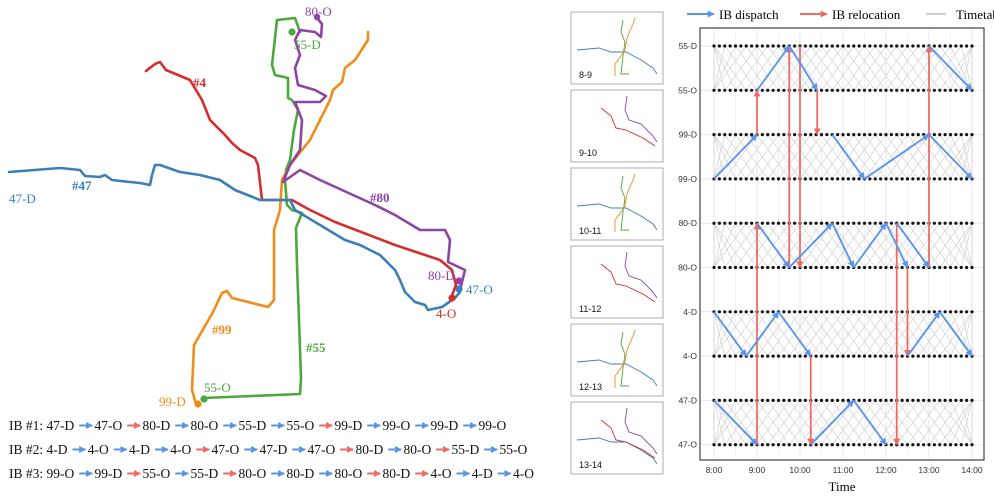 This screenshot has height=501, width=994. I want to click on ib-stop: 4-O, so click(98, 449).